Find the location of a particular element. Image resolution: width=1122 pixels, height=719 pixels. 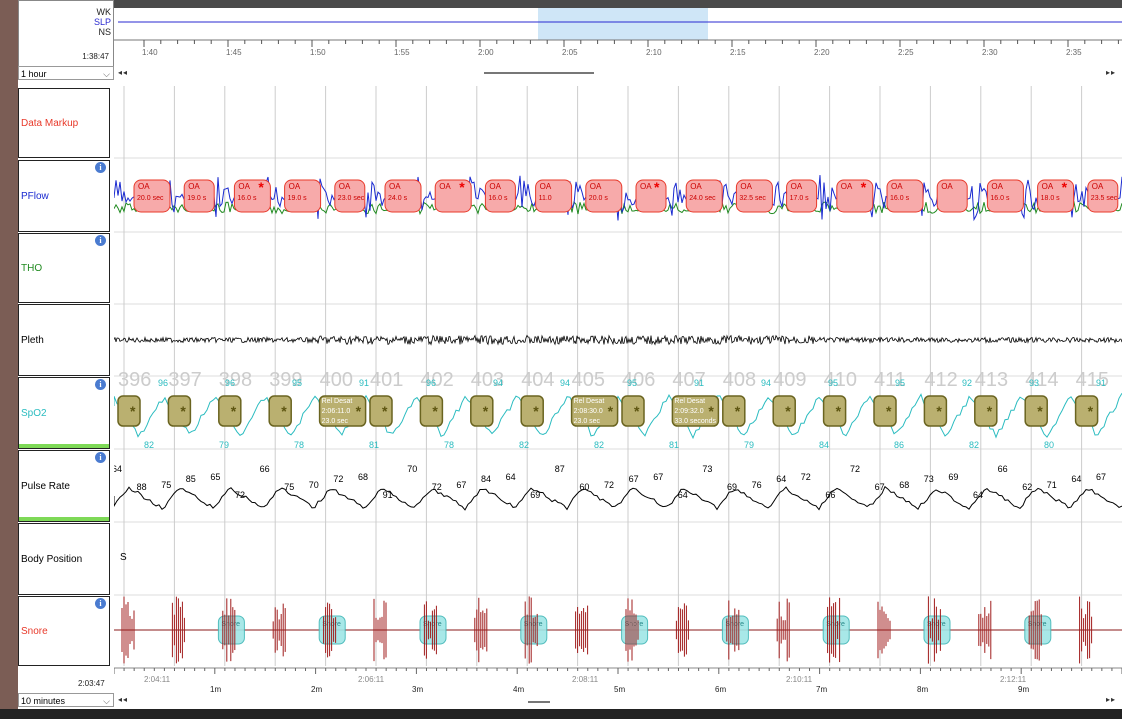

desktop-background is located at coordinates (9, 359).